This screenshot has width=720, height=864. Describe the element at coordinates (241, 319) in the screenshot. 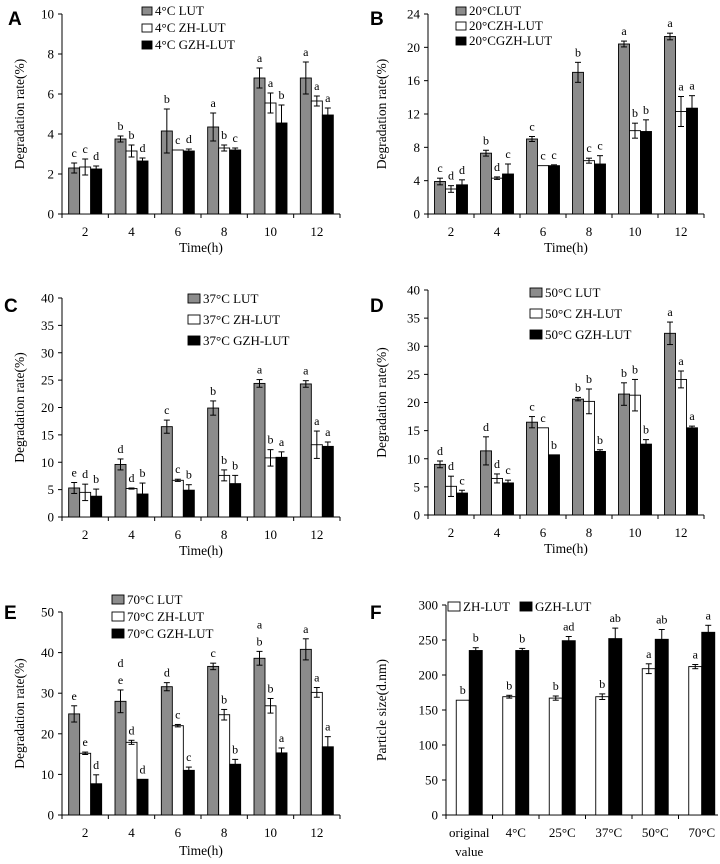

I see `legend-label: 37°C ZH-LUT` at that location.